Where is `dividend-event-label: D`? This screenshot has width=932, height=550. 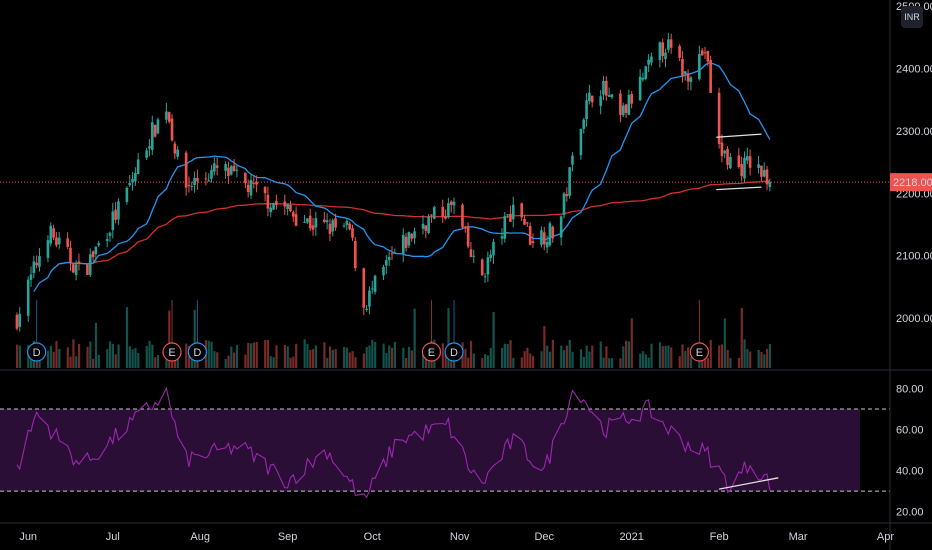
dividend-event-label: D is located at coordinates (454, 353).